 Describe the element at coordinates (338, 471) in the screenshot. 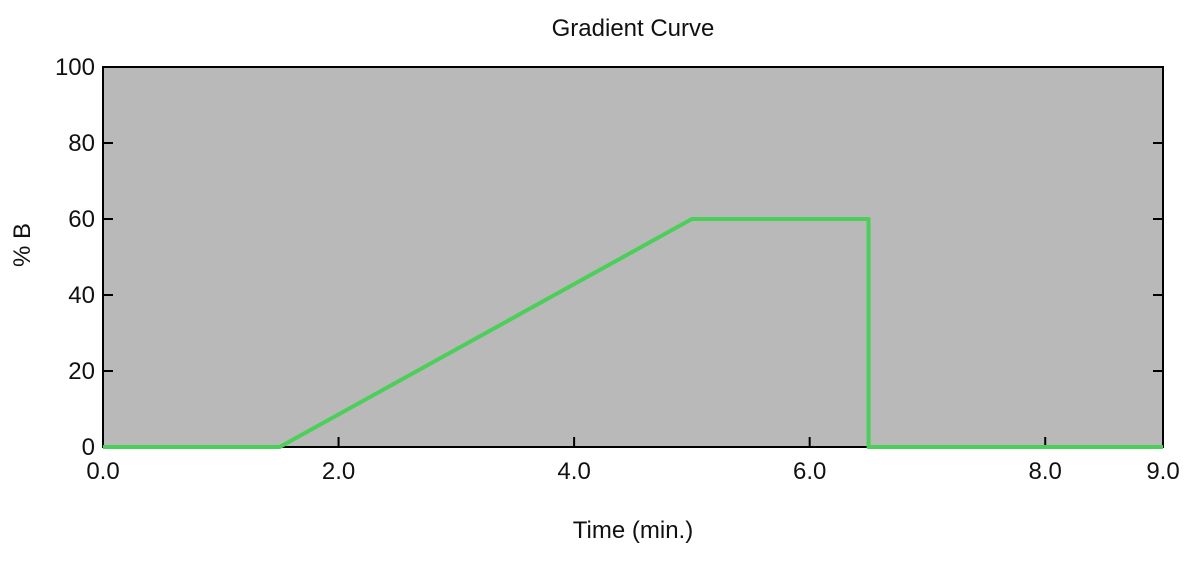

I see `x-tick-label: 2.0` at that location.